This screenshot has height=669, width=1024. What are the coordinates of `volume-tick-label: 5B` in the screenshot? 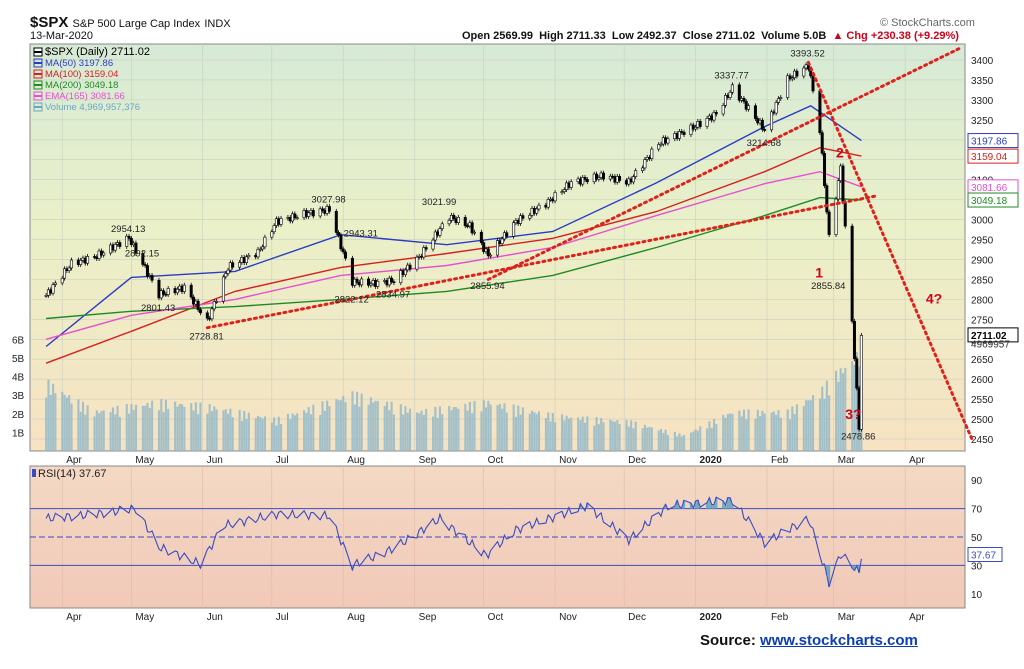 It's located at (18, 359).